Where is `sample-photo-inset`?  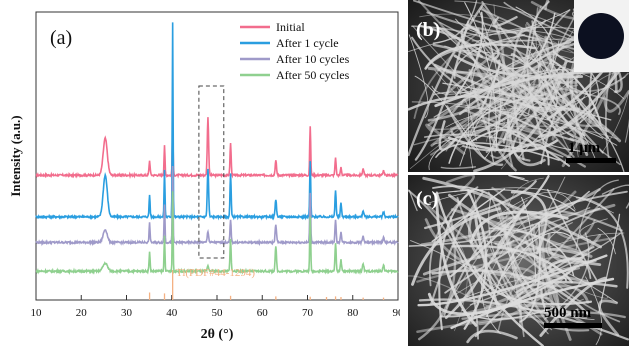
sample-photo-inset is located at coordinates (601, 36).